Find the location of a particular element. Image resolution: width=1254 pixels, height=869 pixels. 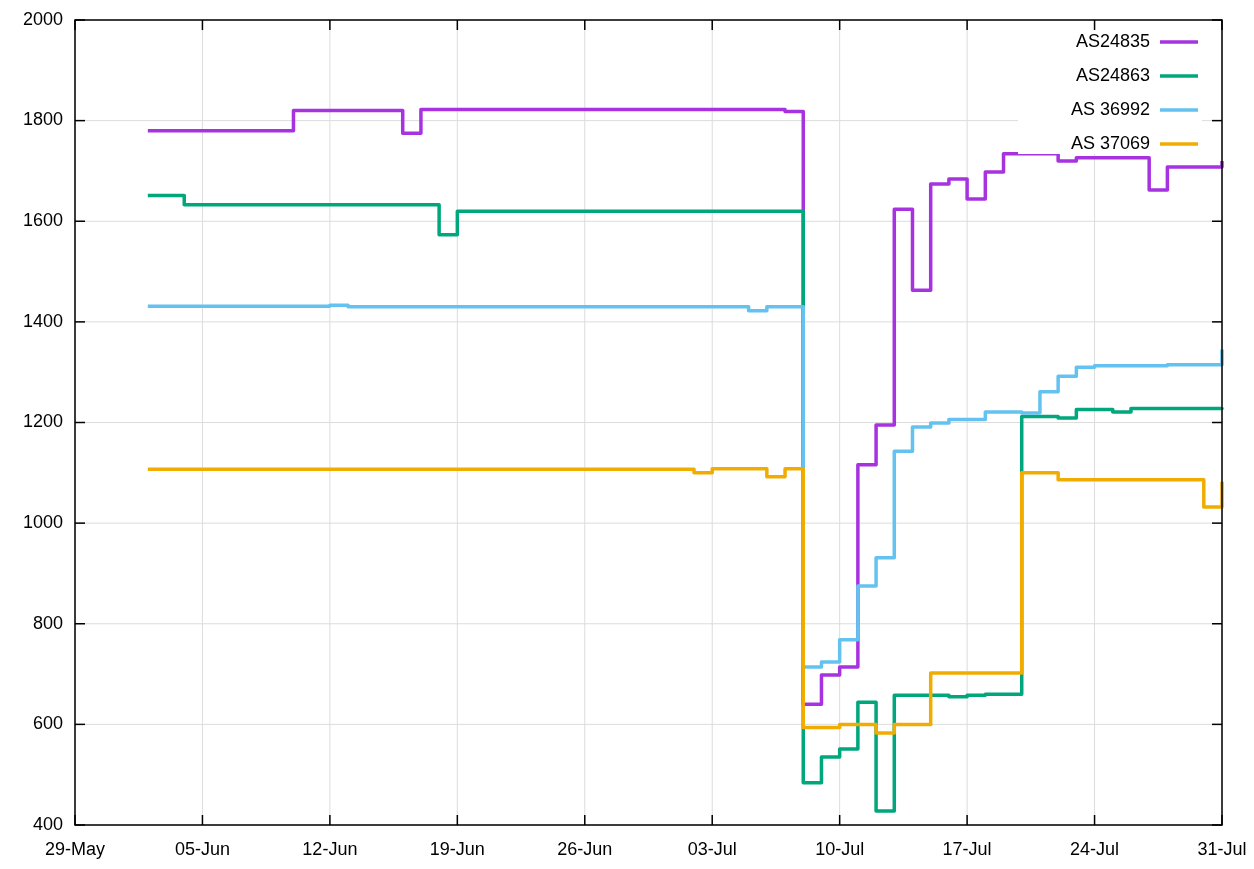

y-tick-label: 1200 is located at coordinates (42, 421).